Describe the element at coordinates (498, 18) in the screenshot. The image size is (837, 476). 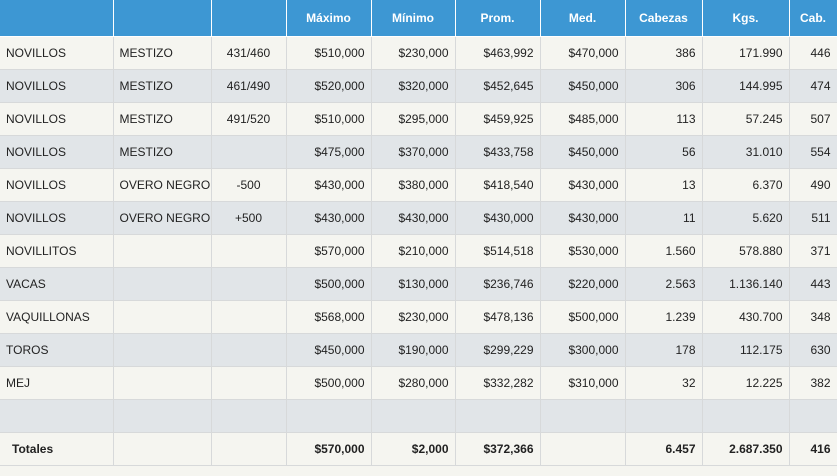
I see `header-avg: Prom.` at that location.